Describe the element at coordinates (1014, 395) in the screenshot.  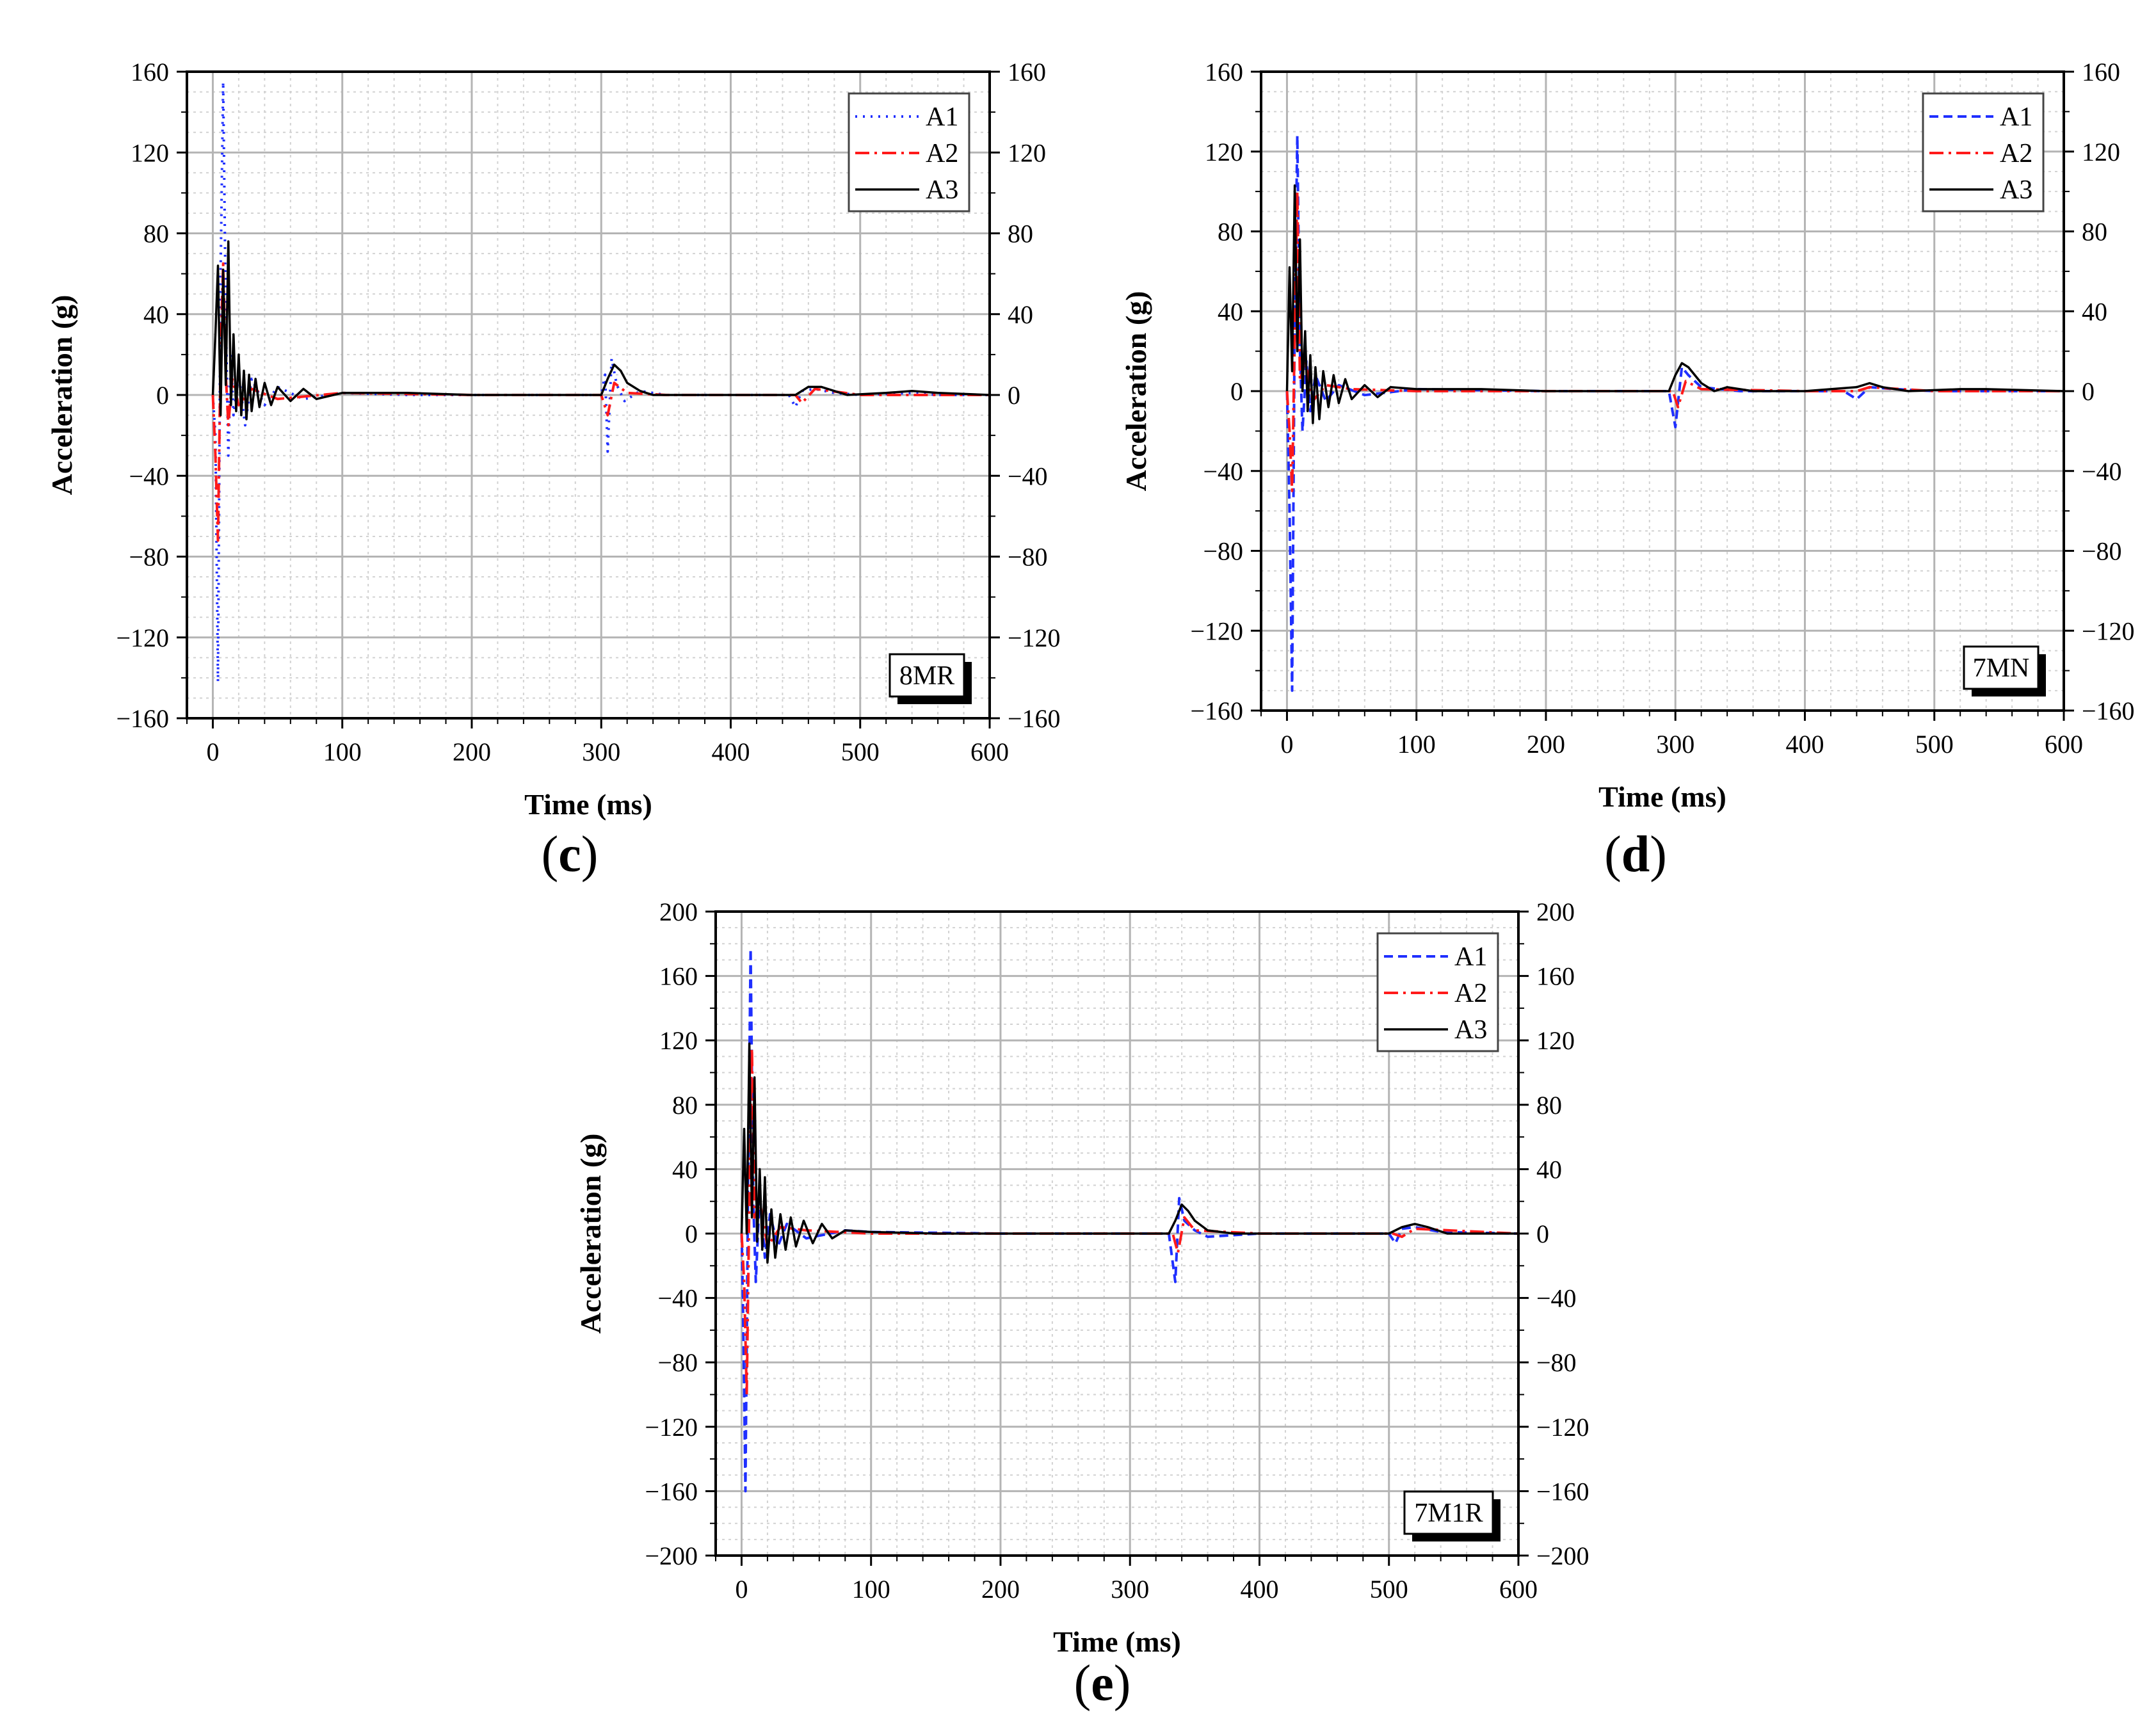
I see `y-tick-label-right: 0` at that location.